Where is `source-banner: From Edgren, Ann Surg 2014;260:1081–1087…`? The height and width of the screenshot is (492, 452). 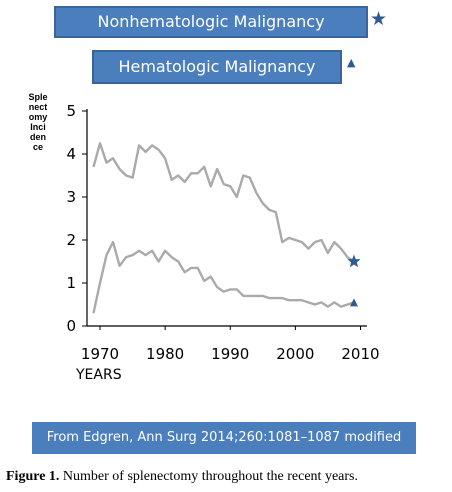 source-banner: From Edgren, Ann Surg 2014;260:1081–1087… is located at coordinates (224, 438).